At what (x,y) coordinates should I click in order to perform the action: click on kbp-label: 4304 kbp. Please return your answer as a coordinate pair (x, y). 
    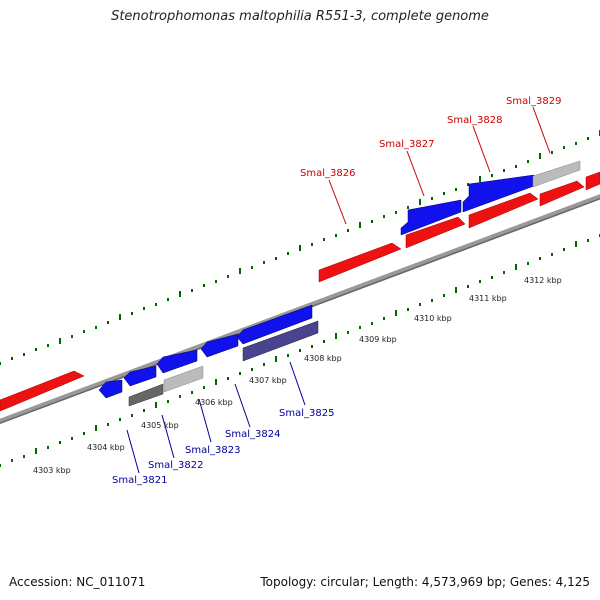
    Looking at the image, I should click on (106, 447).